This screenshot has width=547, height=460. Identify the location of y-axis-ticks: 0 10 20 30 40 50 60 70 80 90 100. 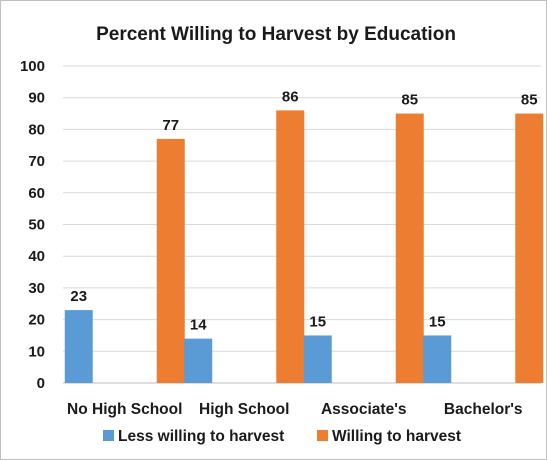
(32, 225).